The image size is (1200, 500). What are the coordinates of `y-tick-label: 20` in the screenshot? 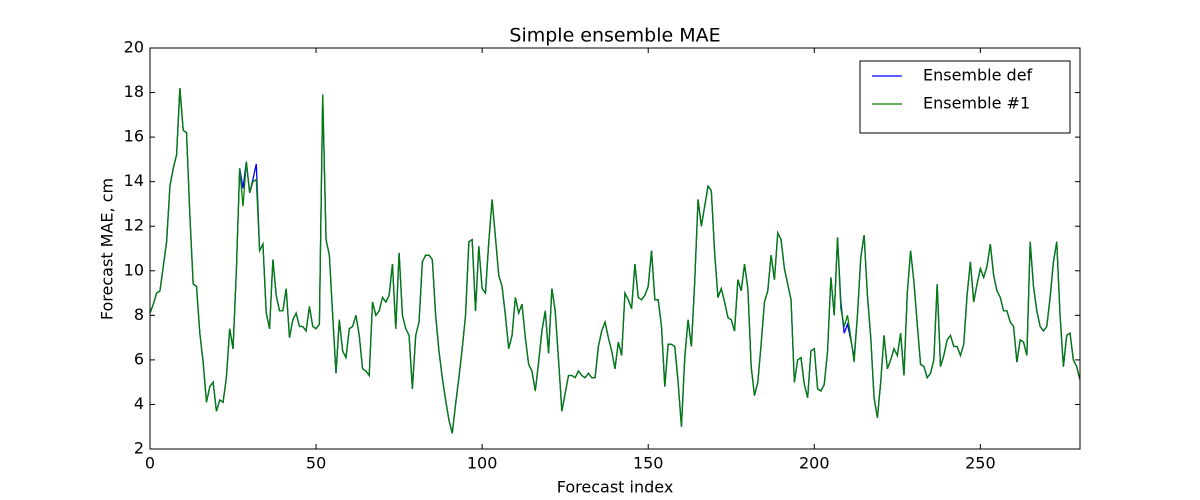 It's located at (134, 47).